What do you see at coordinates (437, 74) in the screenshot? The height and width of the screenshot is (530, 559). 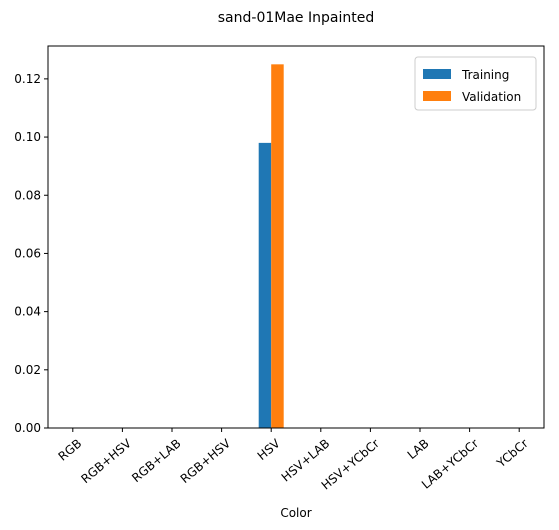 I see `legend-swatch-training` at bounding box center [437, 74].